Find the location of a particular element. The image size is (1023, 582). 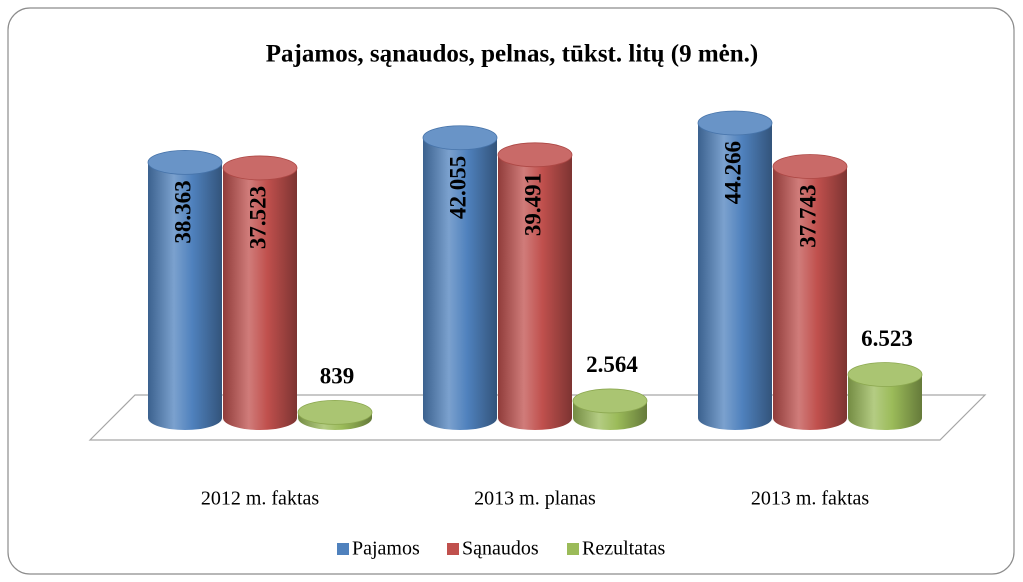

data-label: 39.491 is located at coordinates (532, 204).